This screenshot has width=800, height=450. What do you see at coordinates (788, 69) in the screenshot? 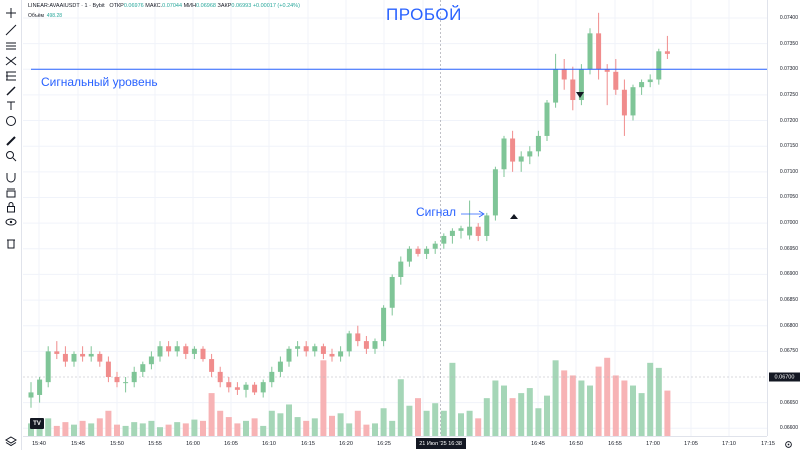
I see `price-tick-label: 0.07300` at bounding box center [788, 69].